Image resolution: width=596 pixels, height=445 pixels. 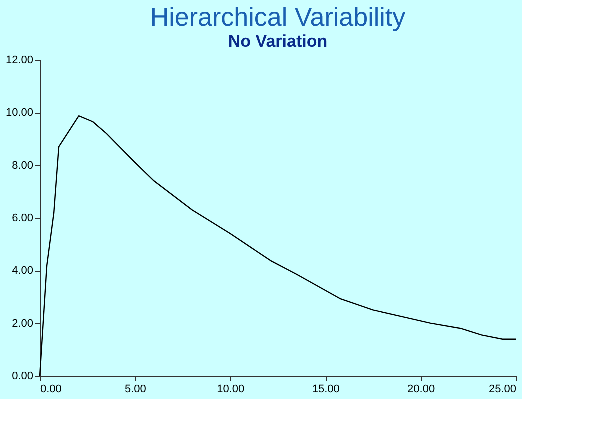 I want to click on y-tick-label: 12.00, so click(x=20, y=60).